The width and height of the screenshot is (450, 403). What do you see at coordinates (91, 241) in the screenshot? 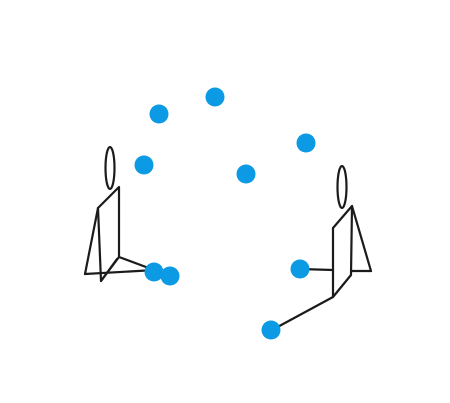
I see `left-juggler-back-leg` at bounding box center [91, 241].